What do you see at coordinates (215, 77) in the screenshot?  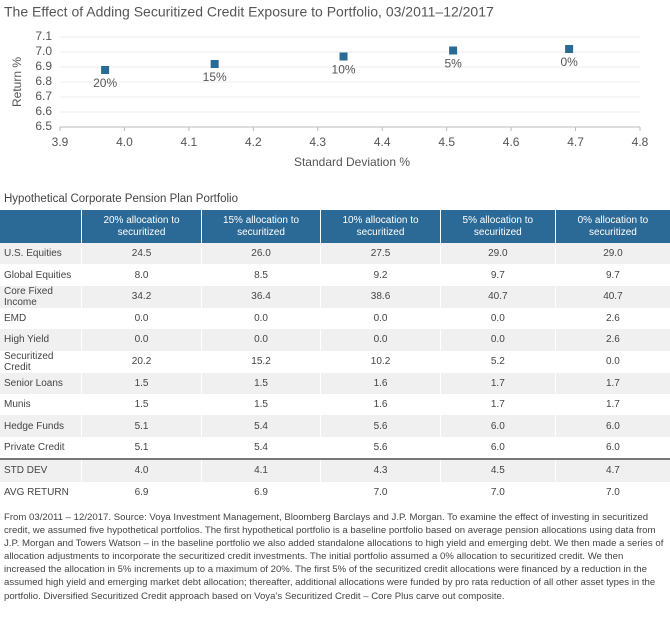 I see `point-label: 15%` at bounding box center [215, 77].